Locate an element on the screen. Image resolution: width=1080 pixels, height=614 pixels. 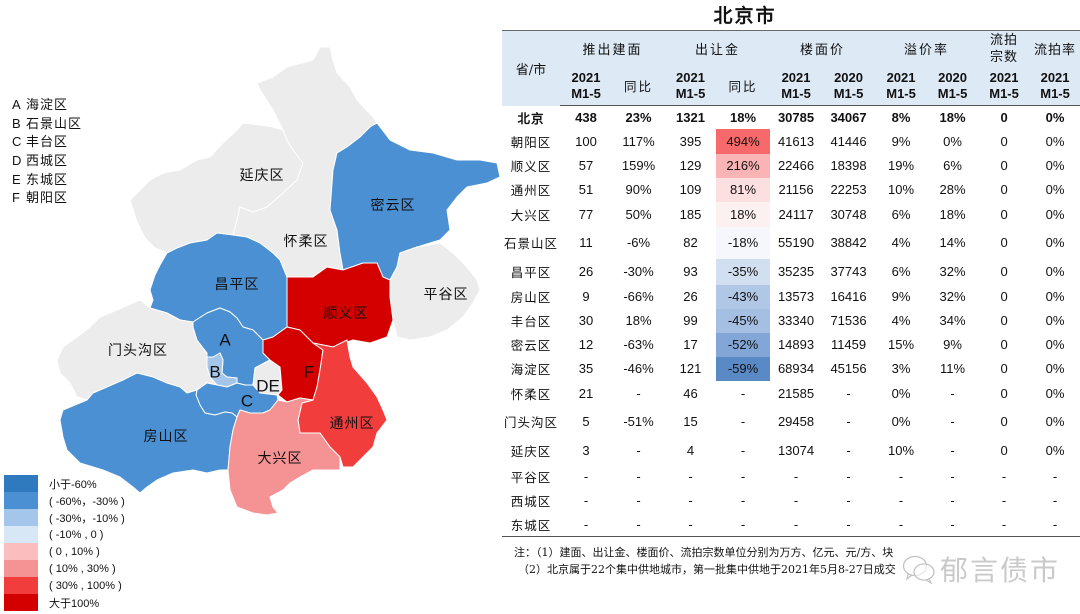
supply-area-cell: 11 is located at coordinates (586, 242).